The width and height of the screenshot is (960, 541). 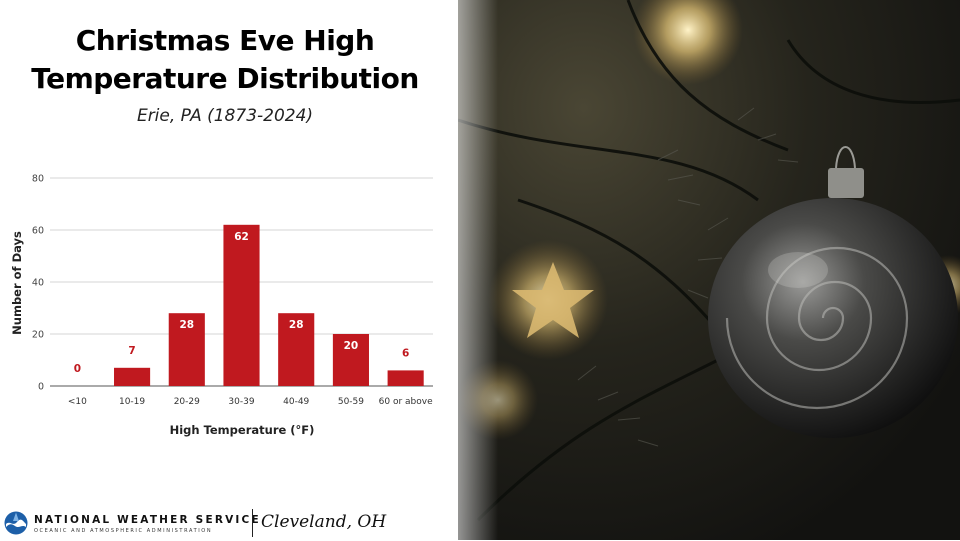 I want to click on x-tick-labels: <10 10-19 20-29 30-39 40-49 50-59 60 or above, so click(x=250, y=402).